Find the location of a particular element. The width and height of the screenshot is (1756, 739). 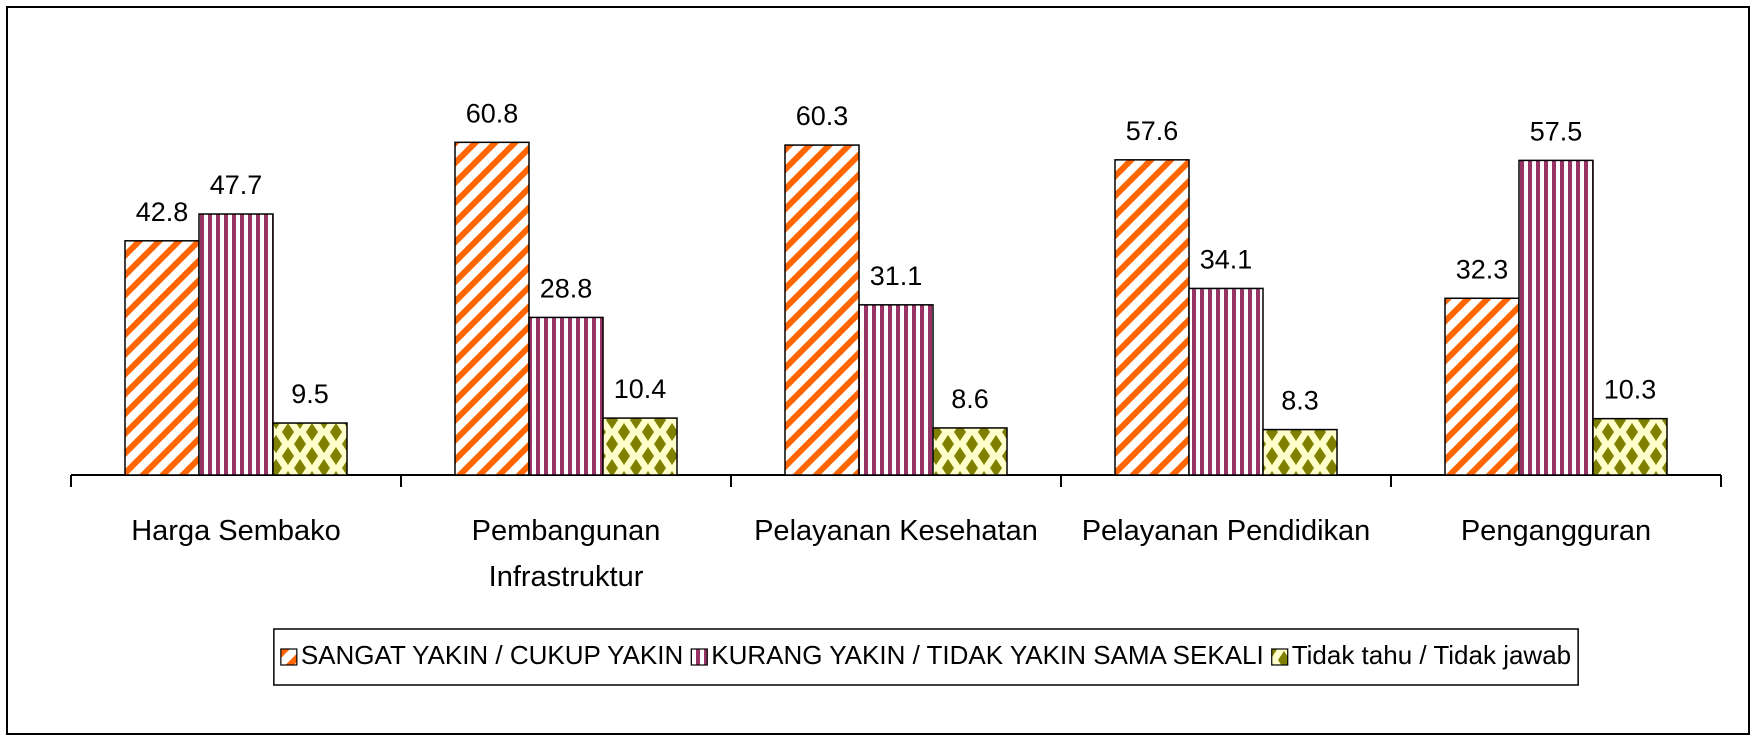

data-label: 28.8 is located at coordinates (566, 288).